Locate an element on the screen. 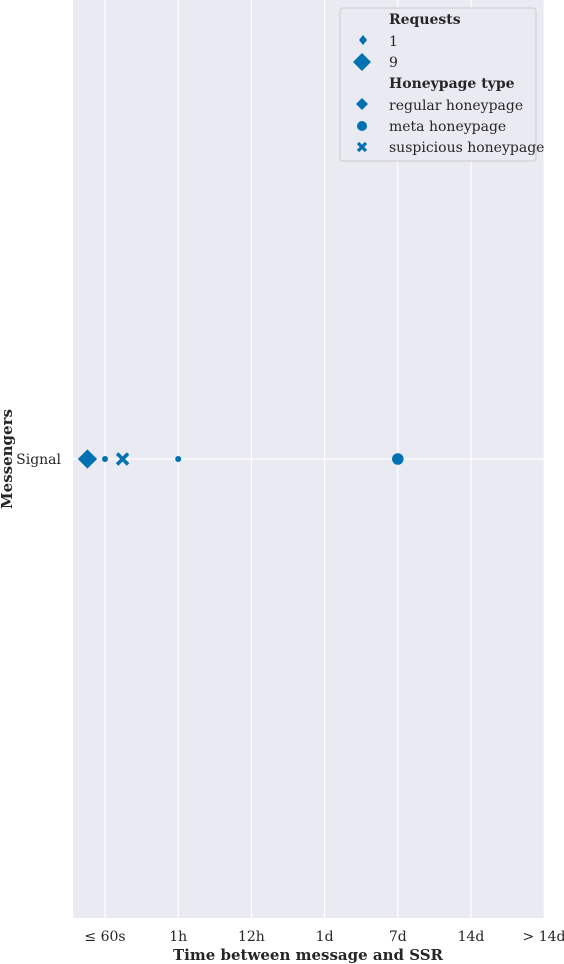 This screenshot has width=564, height=964. data-point-suspicious is located at coordinates (122, 459).